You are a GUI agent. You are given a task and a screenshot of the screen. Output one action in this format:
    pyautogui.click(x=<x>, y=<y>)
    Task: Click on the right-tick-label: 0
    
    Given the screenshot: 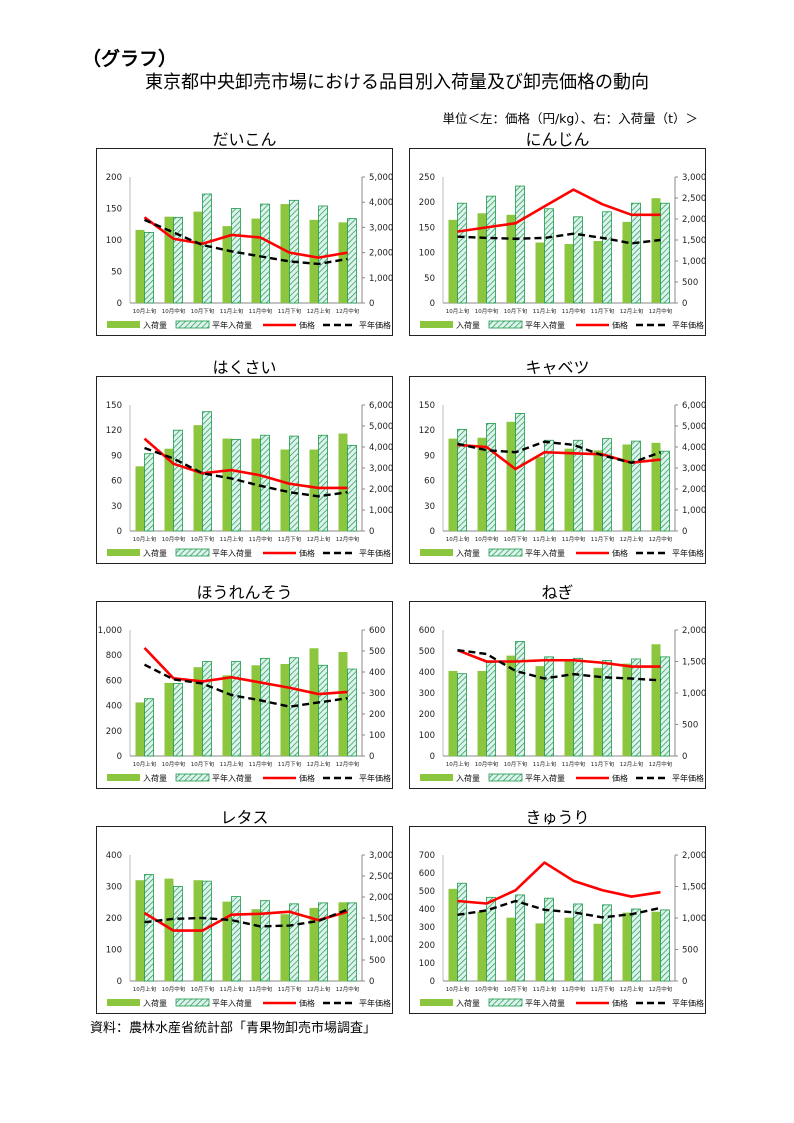 What is the action you would take?
    pyautogui.click(x=684, y=304)
    